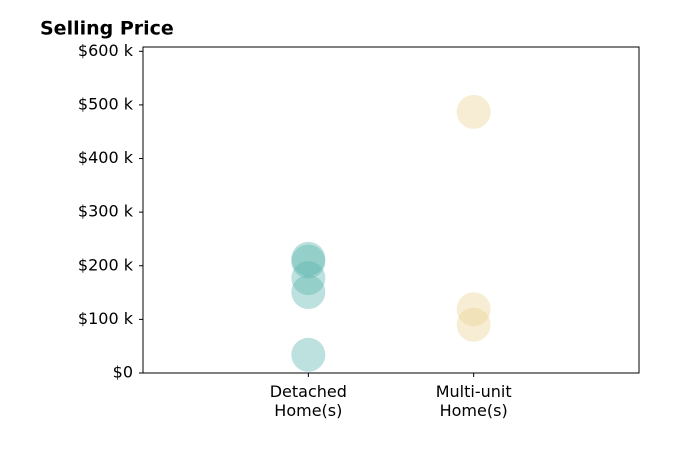  Describe the element at coordinates (308, 401) in the screenshot. I see `x-tick-label: Detached Home(s)` at that location.